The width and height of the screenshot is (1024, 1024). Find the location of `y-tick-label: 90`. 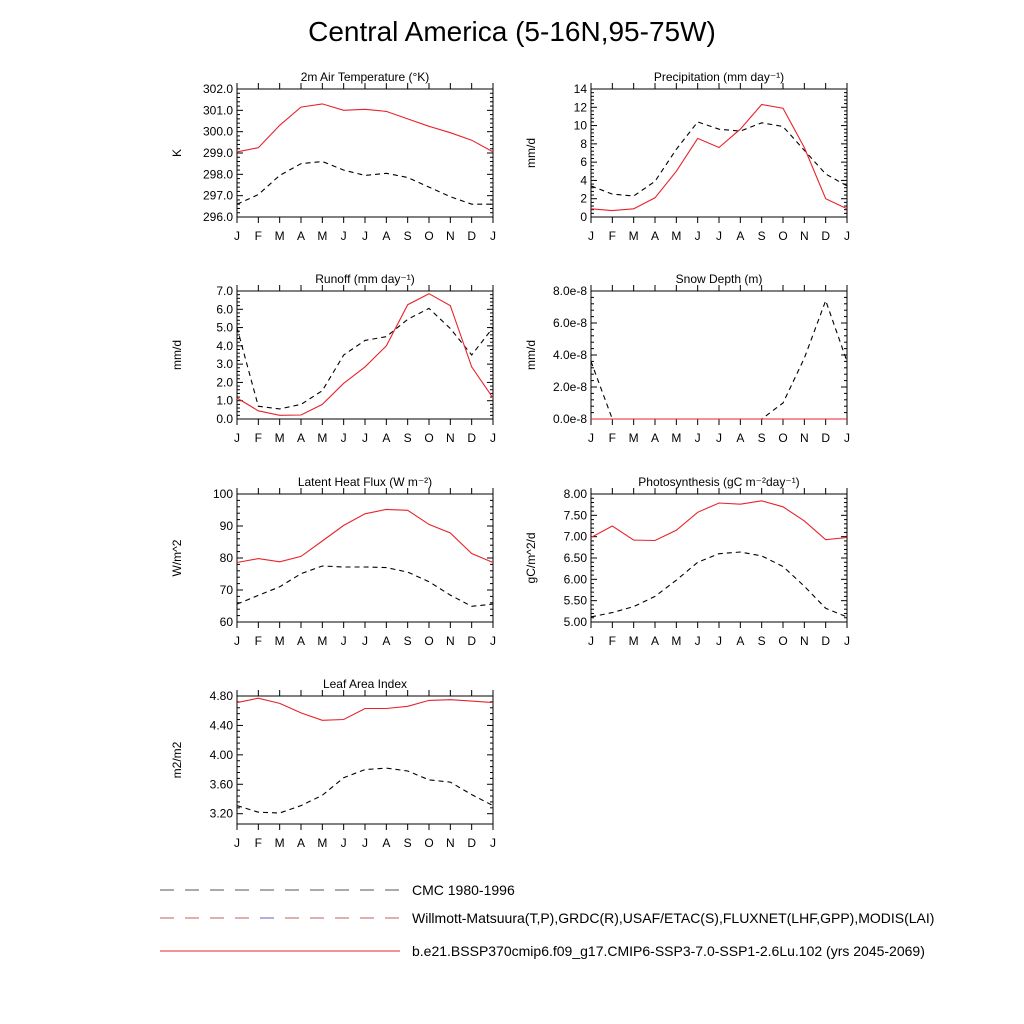

y-tick-label: 90 is located at coordinates (227, 526).